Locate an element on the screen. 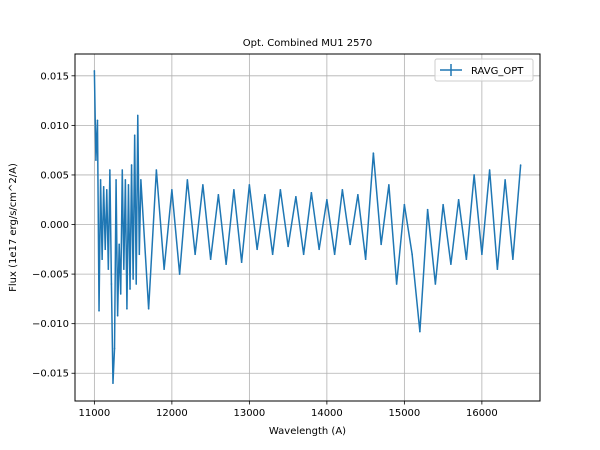 The height and width of the screenshot is (450, 600). y-tick-label: −0.005 is located at coordinates (50, 275).